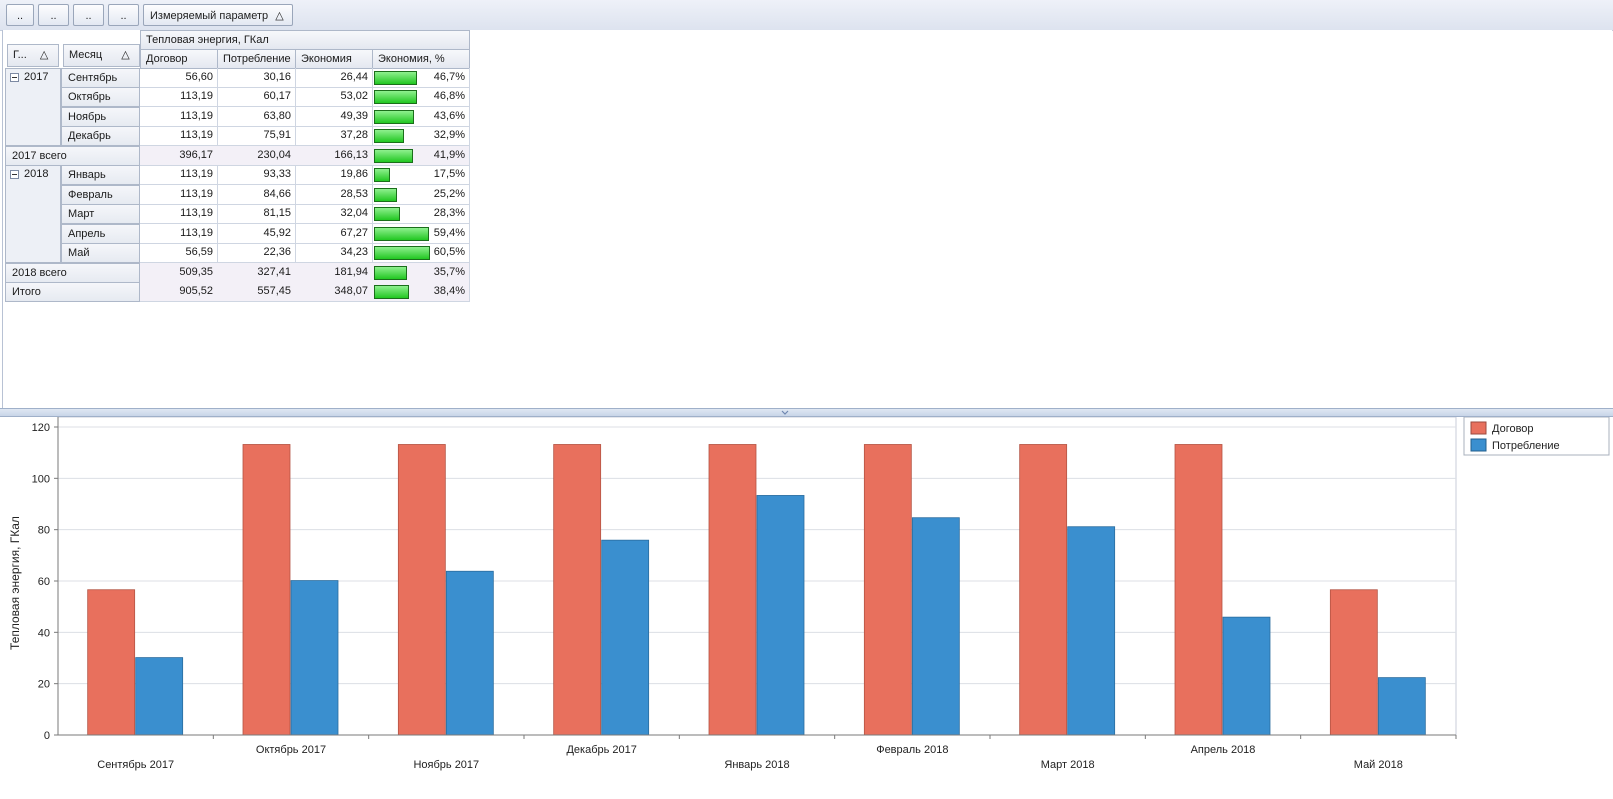 This screenshot has height=799, width=1613. I want to click on row-header-total: 2017 всего, so click(72, 156).